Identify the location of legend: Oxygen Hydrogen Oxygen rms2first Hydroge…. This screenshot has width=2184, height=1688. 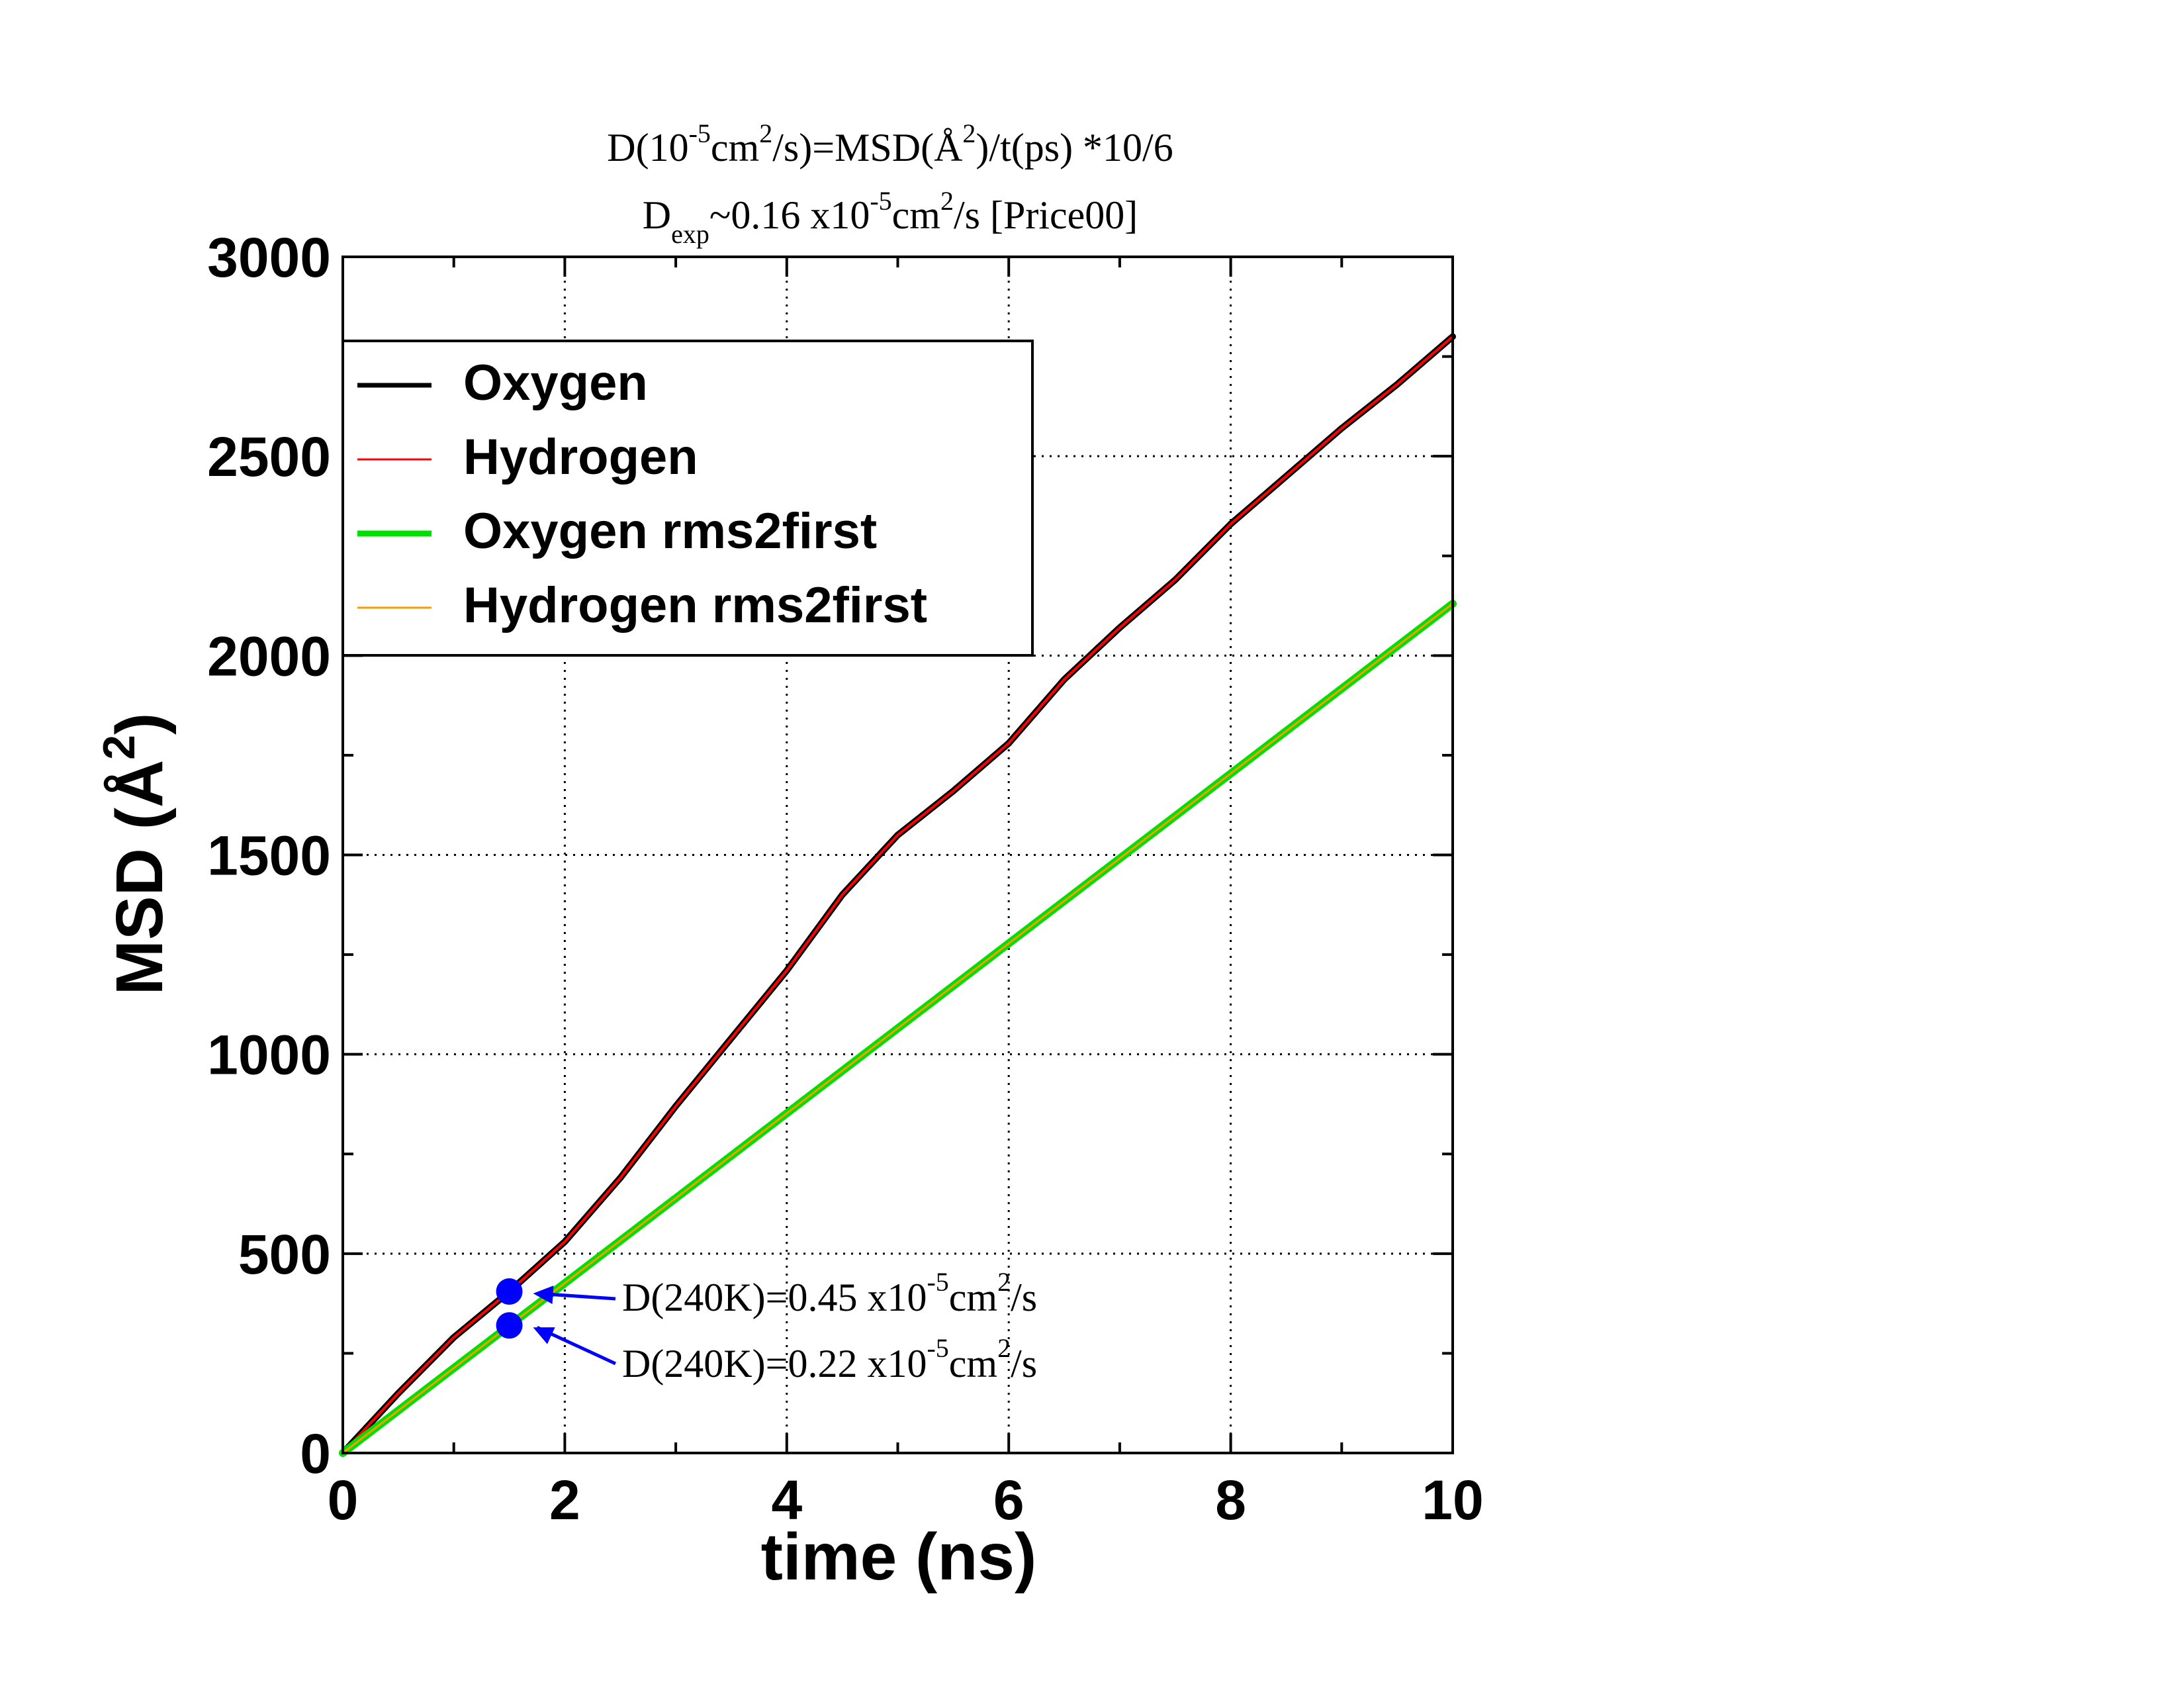
(687, 498).